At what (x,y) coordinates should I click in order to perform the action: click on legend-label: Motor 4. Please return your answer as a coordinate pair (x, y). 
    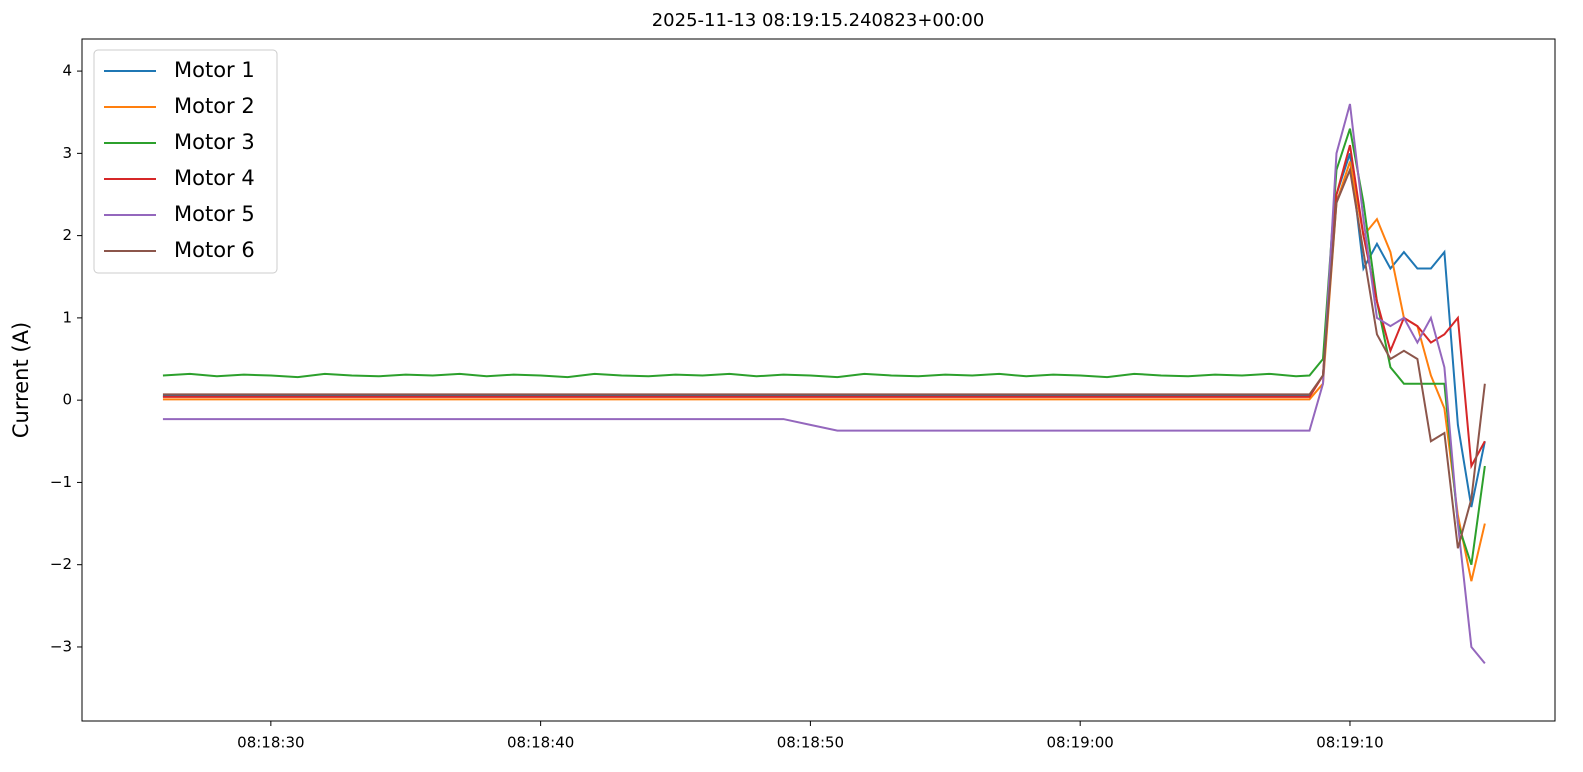
    Looking at the image, I should click on (214, 178).